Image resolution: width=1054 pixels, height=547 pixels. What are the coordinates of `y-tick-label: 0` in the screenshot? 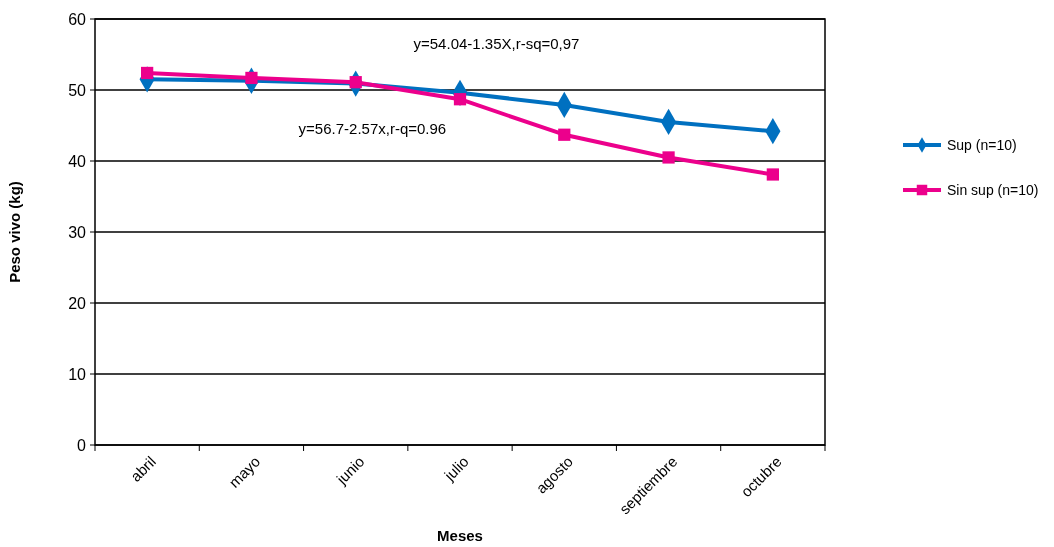 It's located at (82, 445).